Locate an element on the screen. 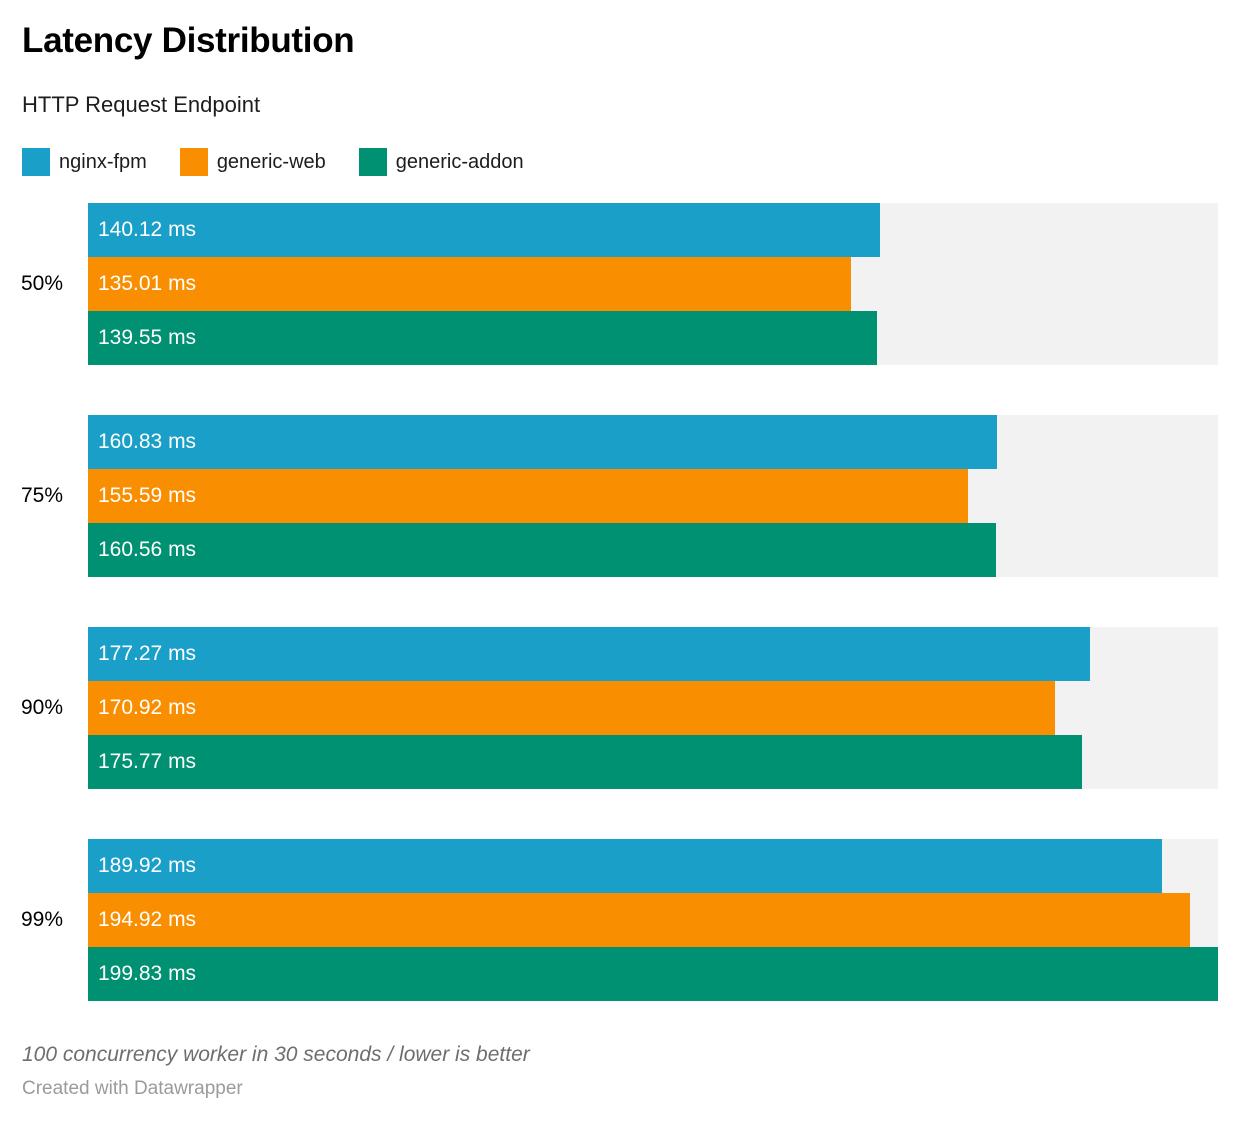 The image size is (1240, 1126). legend-swatch-generic-web is located at coordinates (193, 162).